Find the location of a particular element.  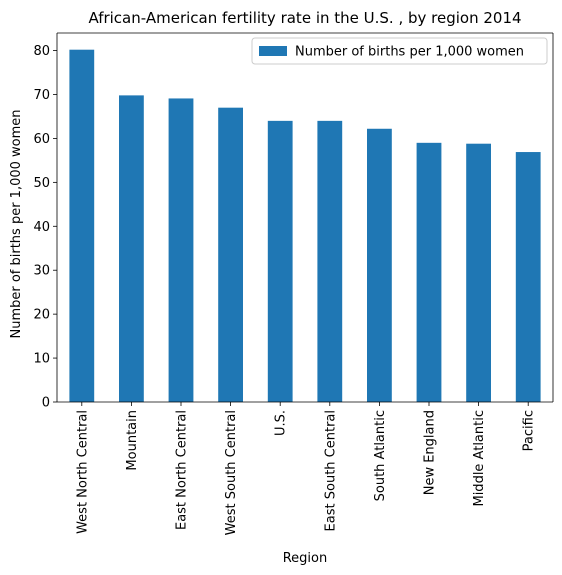

x-tick-label: U.S. is located at coordinates (281, 423).